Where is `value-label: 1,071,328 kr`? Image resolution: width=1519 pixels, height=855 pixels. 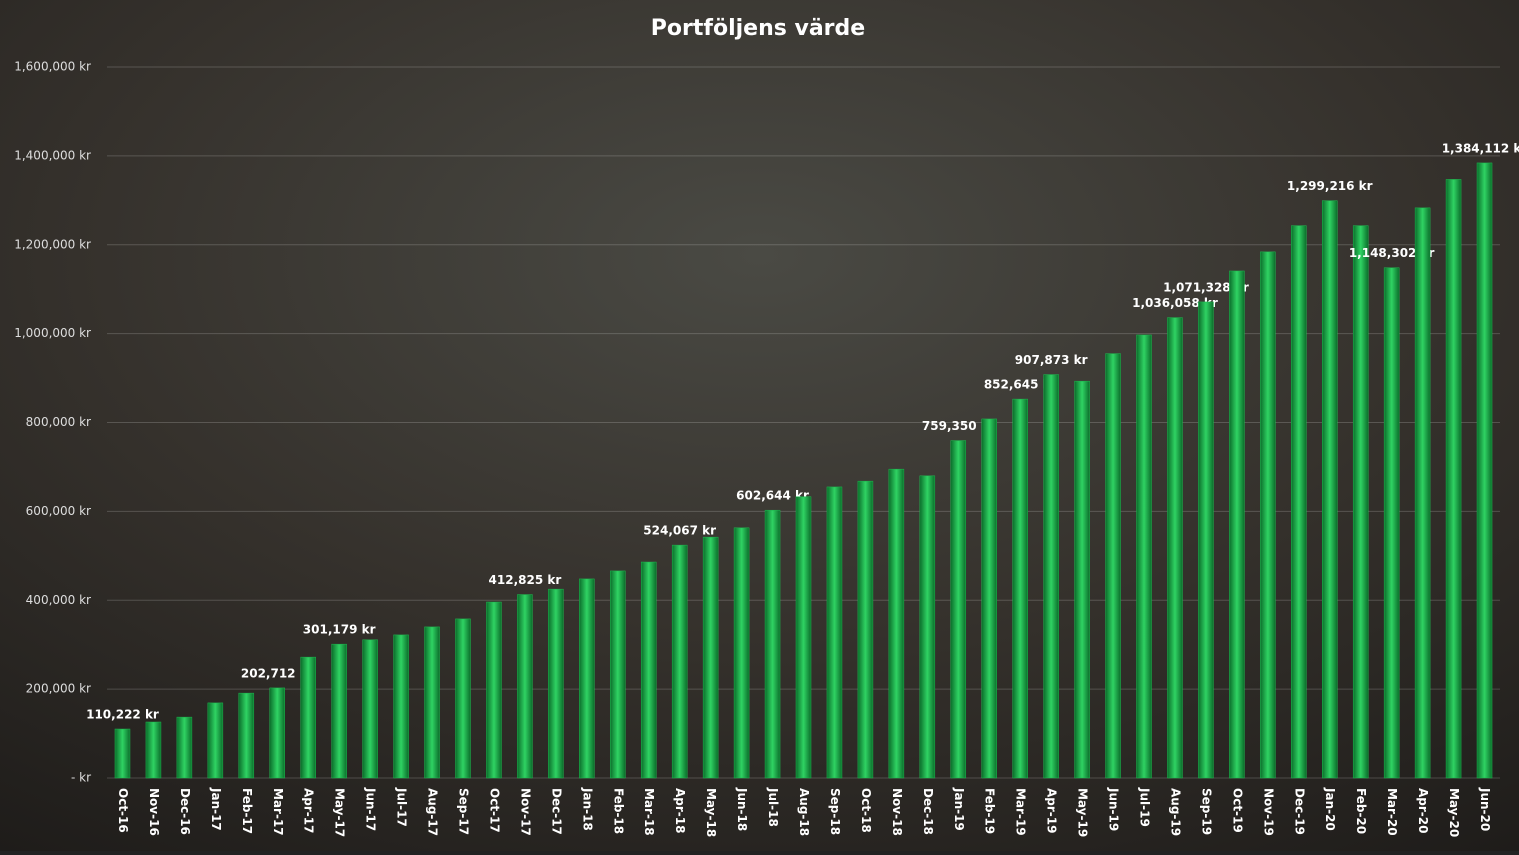 value-label: 1,071,328 kr is located at coordinates (1206, 287).